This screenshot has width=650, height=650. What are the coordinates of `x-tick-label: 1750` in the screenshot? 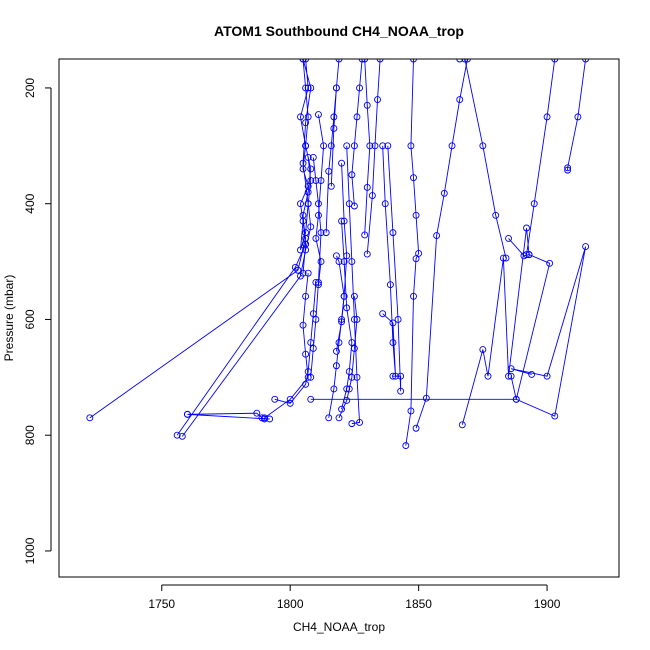 It's located at (161, 604).